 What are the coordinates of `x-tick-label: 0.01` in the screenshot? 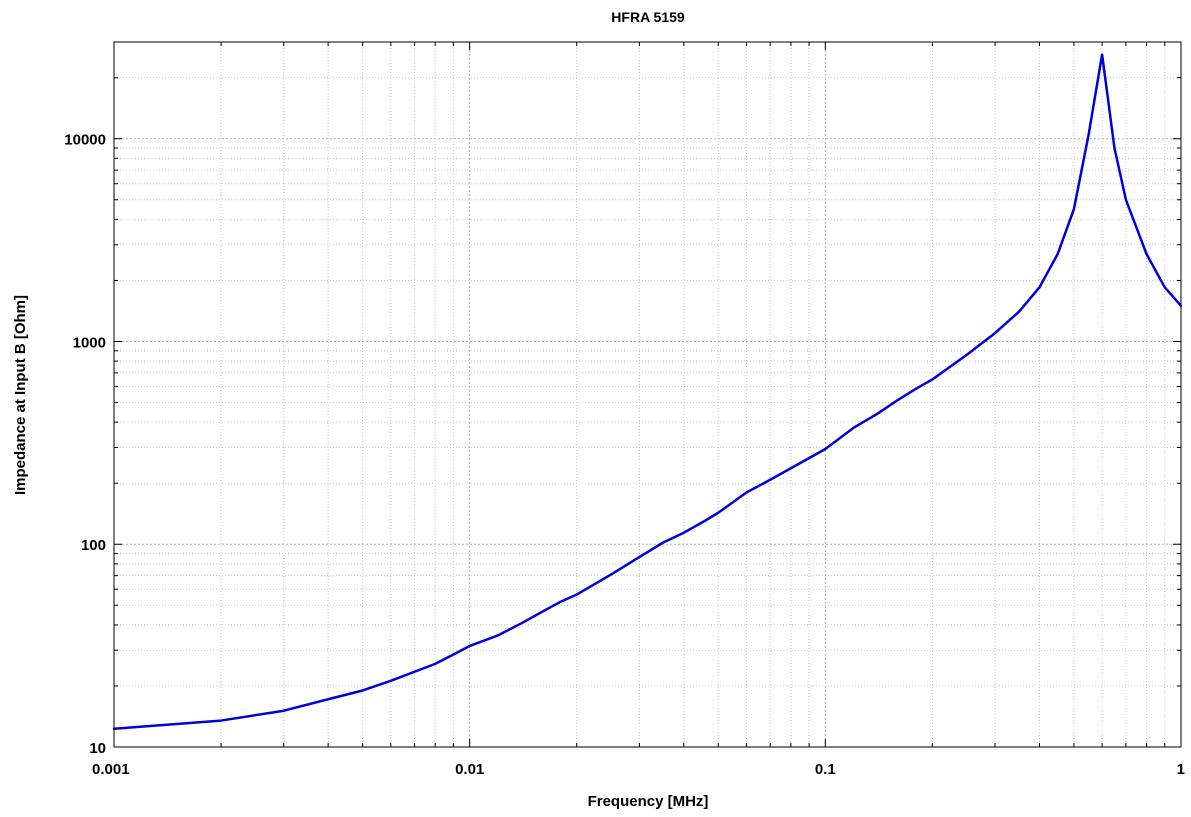 It's located at (469, 769).